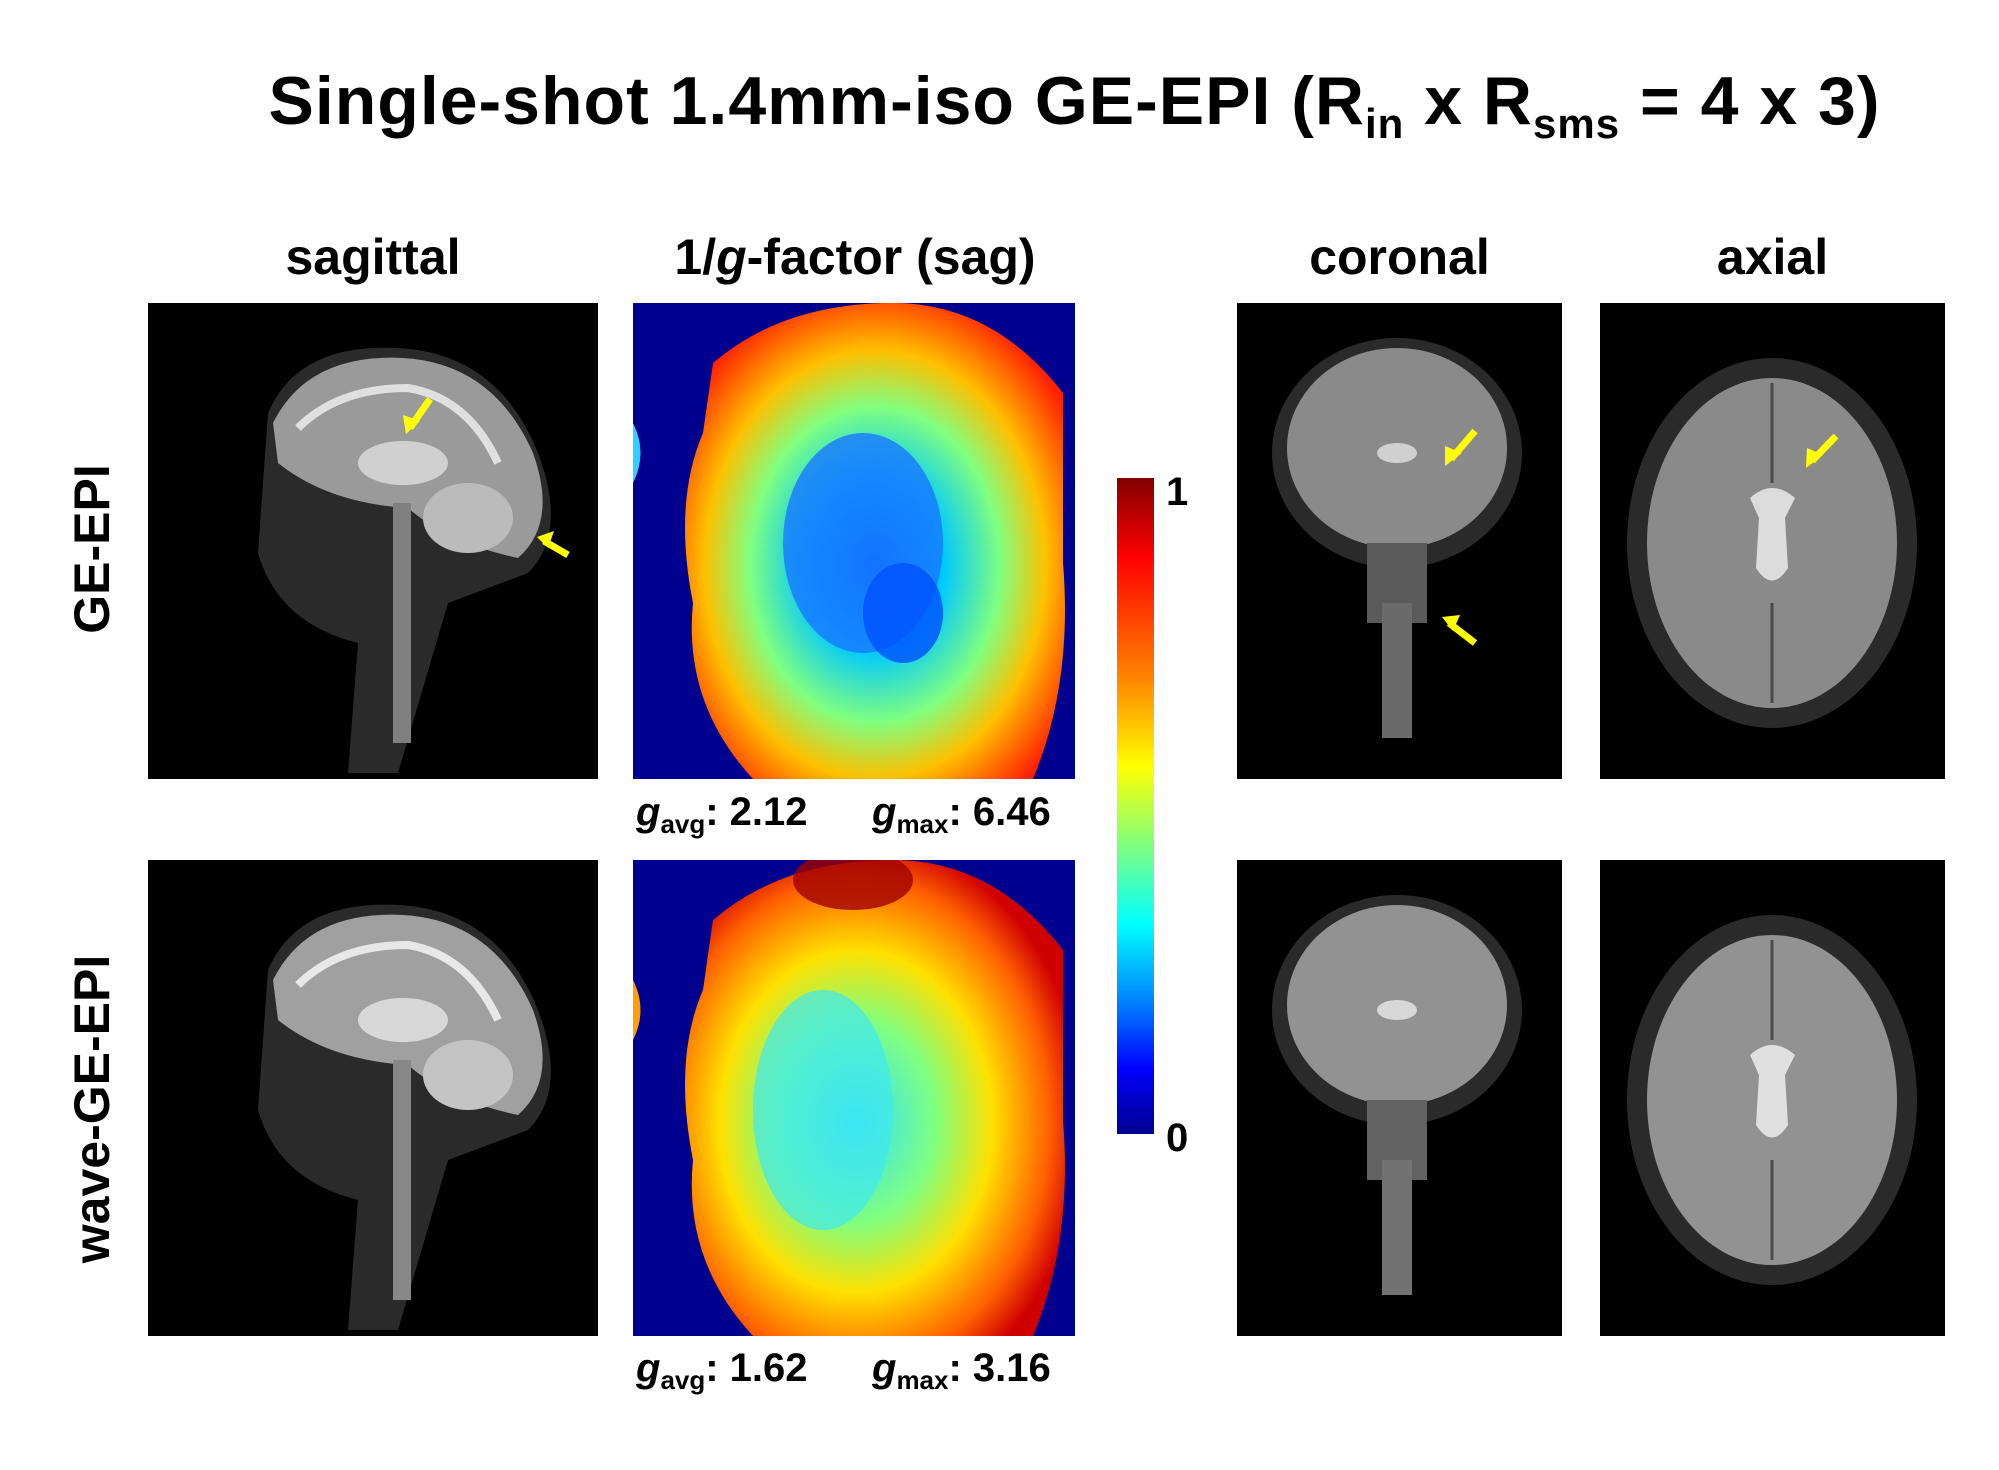 The width and height of the screenshot is (1999, 1470). What do you see at coordinates (722, 1370) in the screenshot?
I see `gavg-wave-ge-epi: gavg: 1.62` at bounding box center [722, 1370].